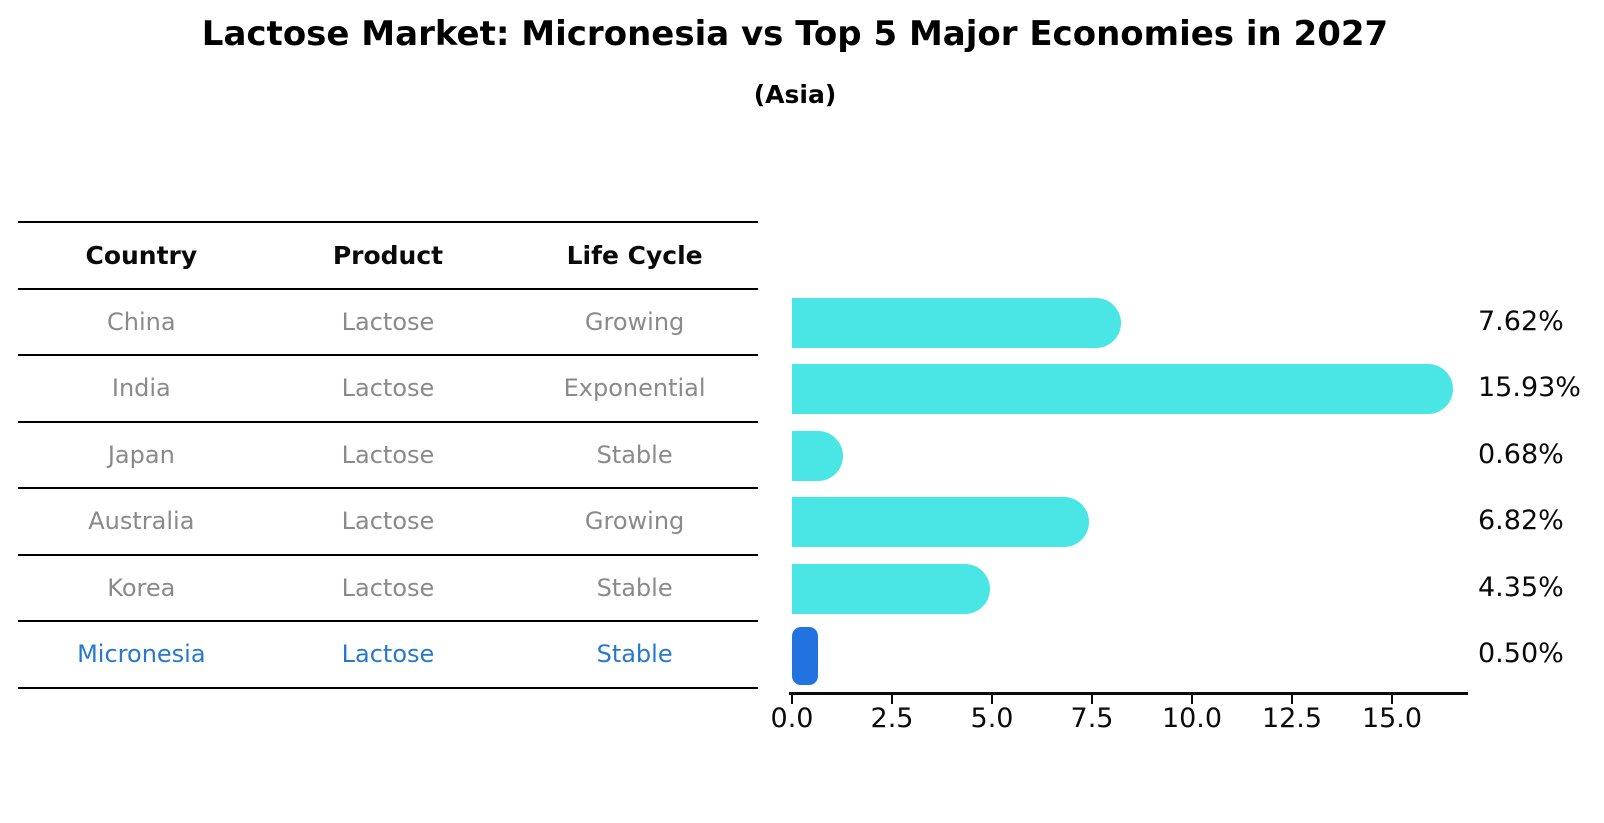 The image size is (1604, 823). I want to click on table-row-india: India Lactose Exponential, so click(388, 389).